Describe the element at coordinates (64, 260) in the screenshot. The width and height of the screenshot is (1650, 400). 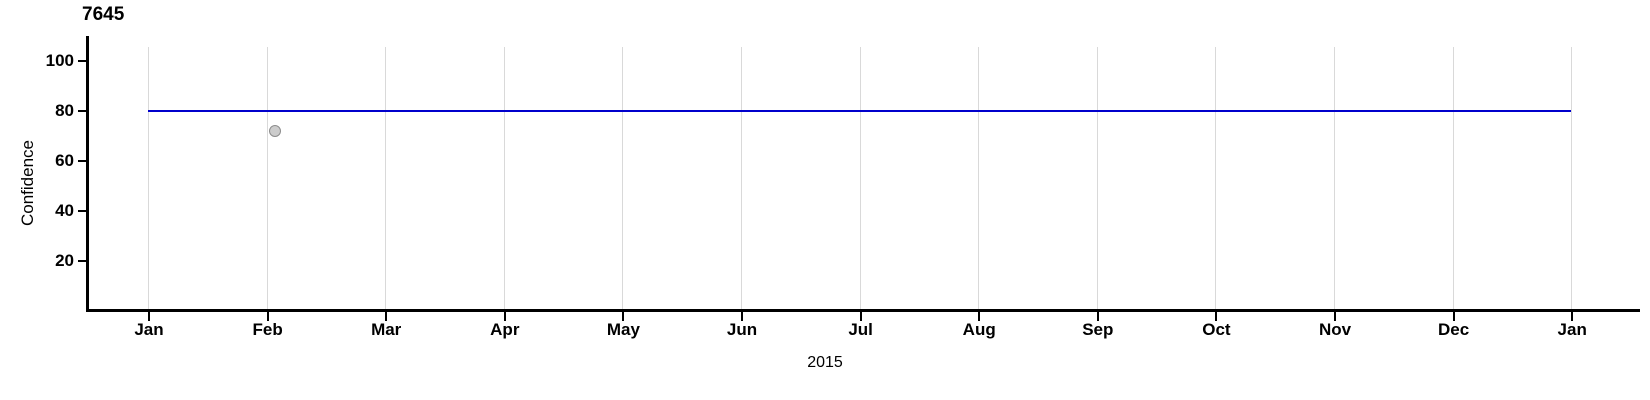
I see `y-axis-tick-label: 20` at that location.